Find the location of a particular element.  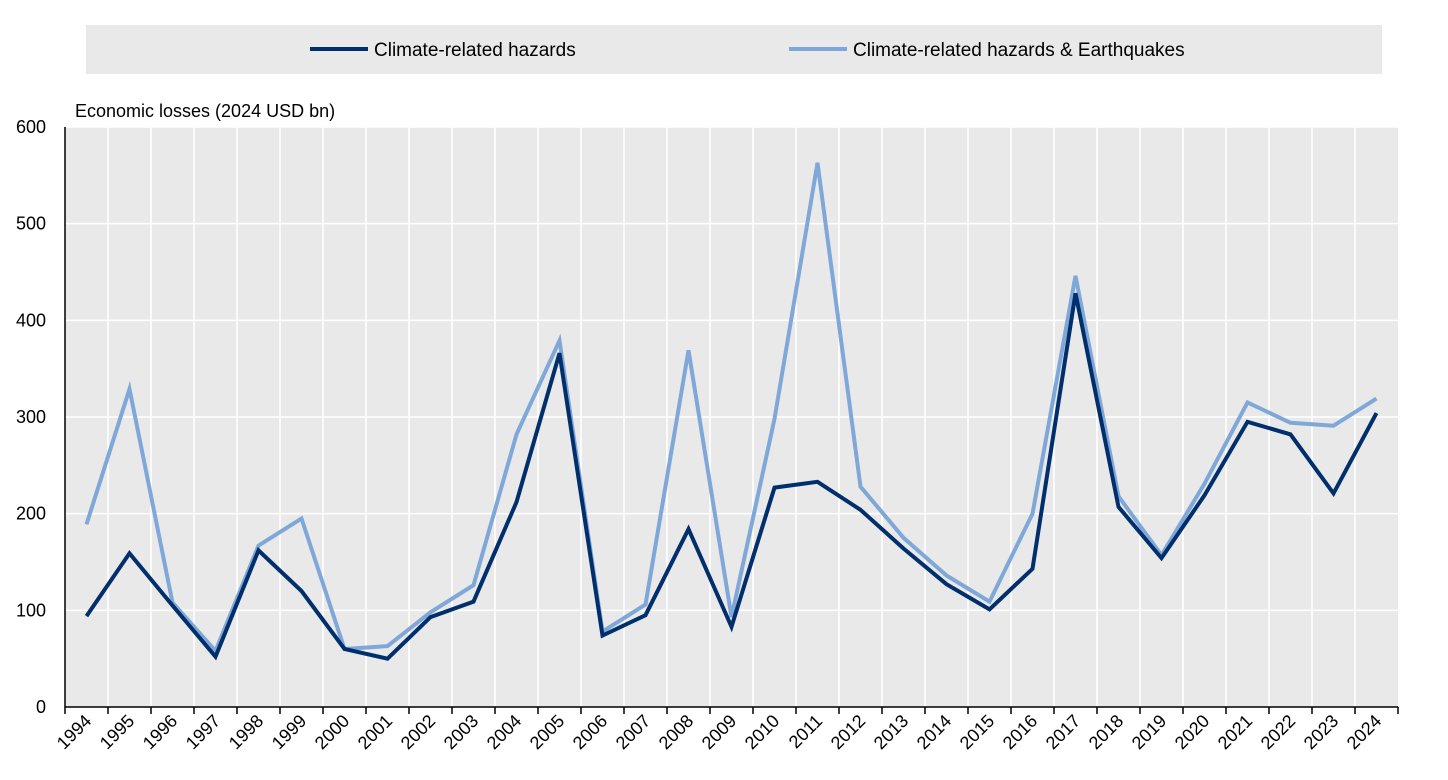

x-tick-label: 2016 is located at coordinates (1020, 732).